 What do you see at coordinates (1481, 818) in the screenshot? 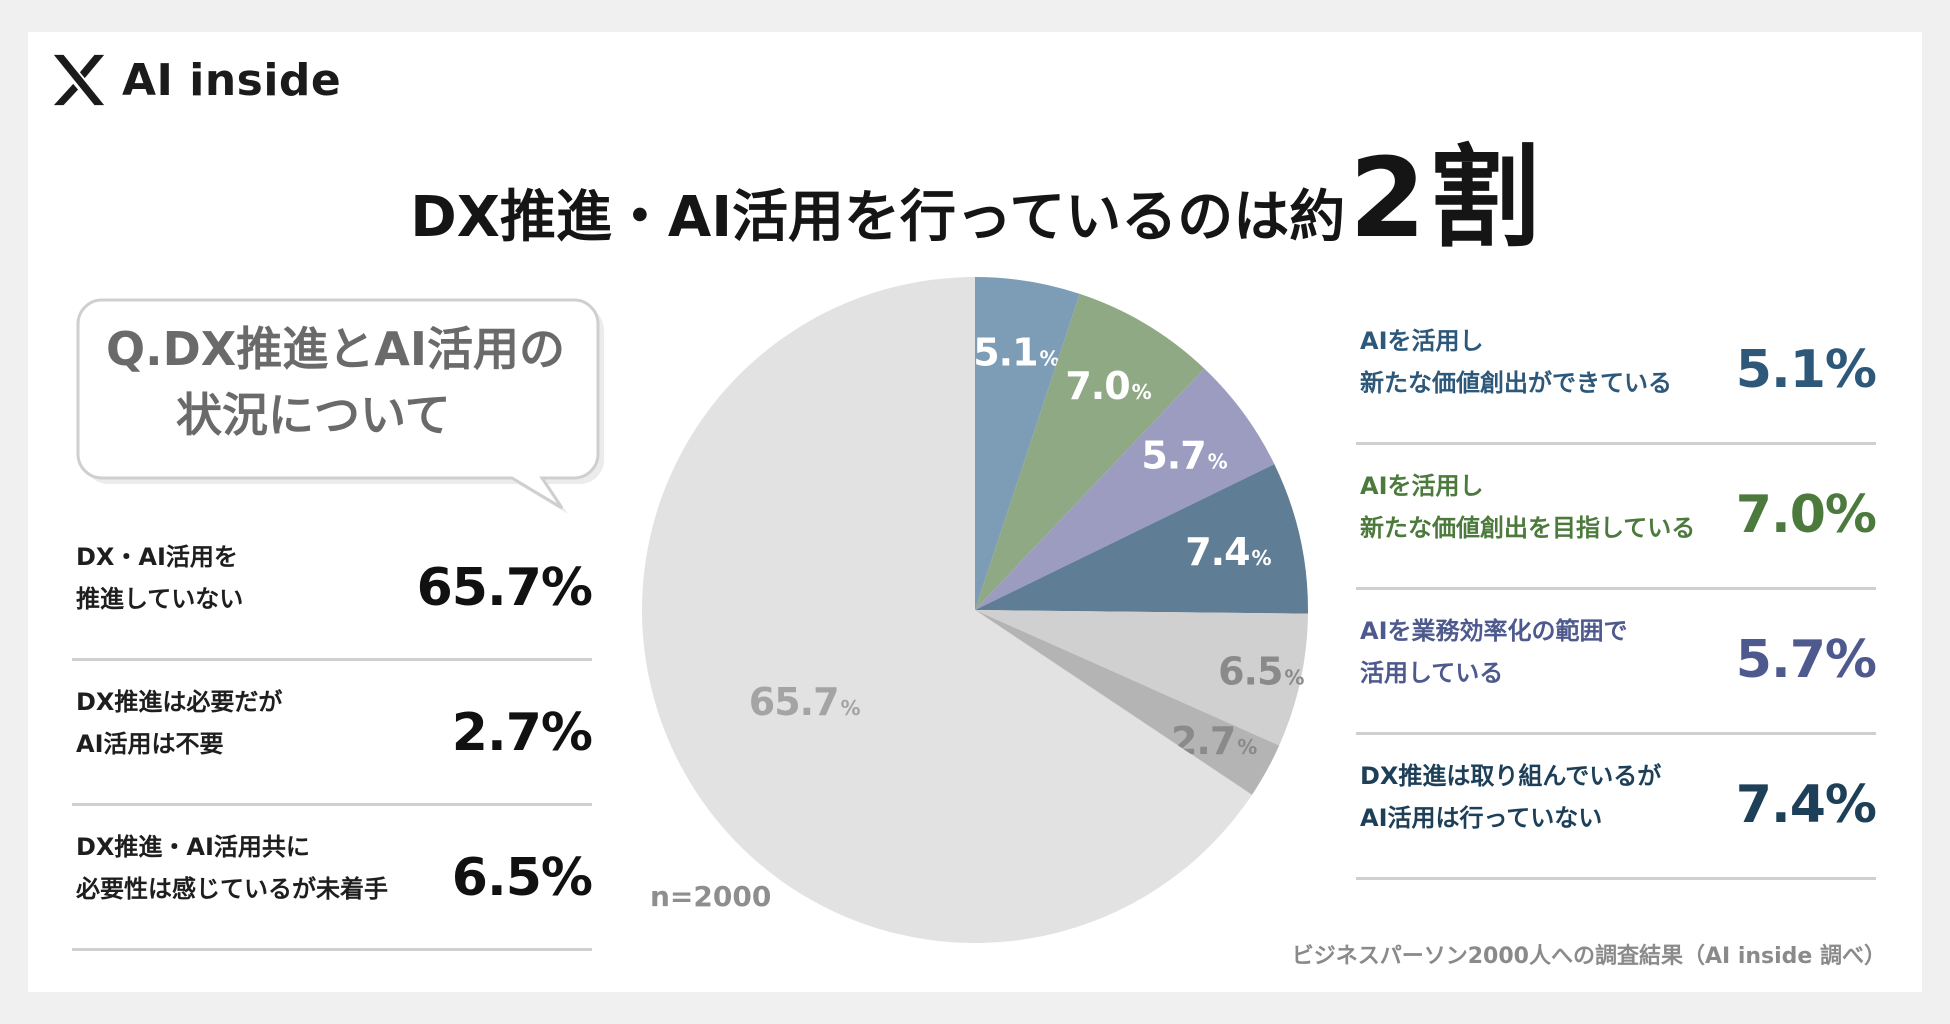
I see `legend-label-line-2: AI活用は行っていない` at bounding box center [1481, 818].